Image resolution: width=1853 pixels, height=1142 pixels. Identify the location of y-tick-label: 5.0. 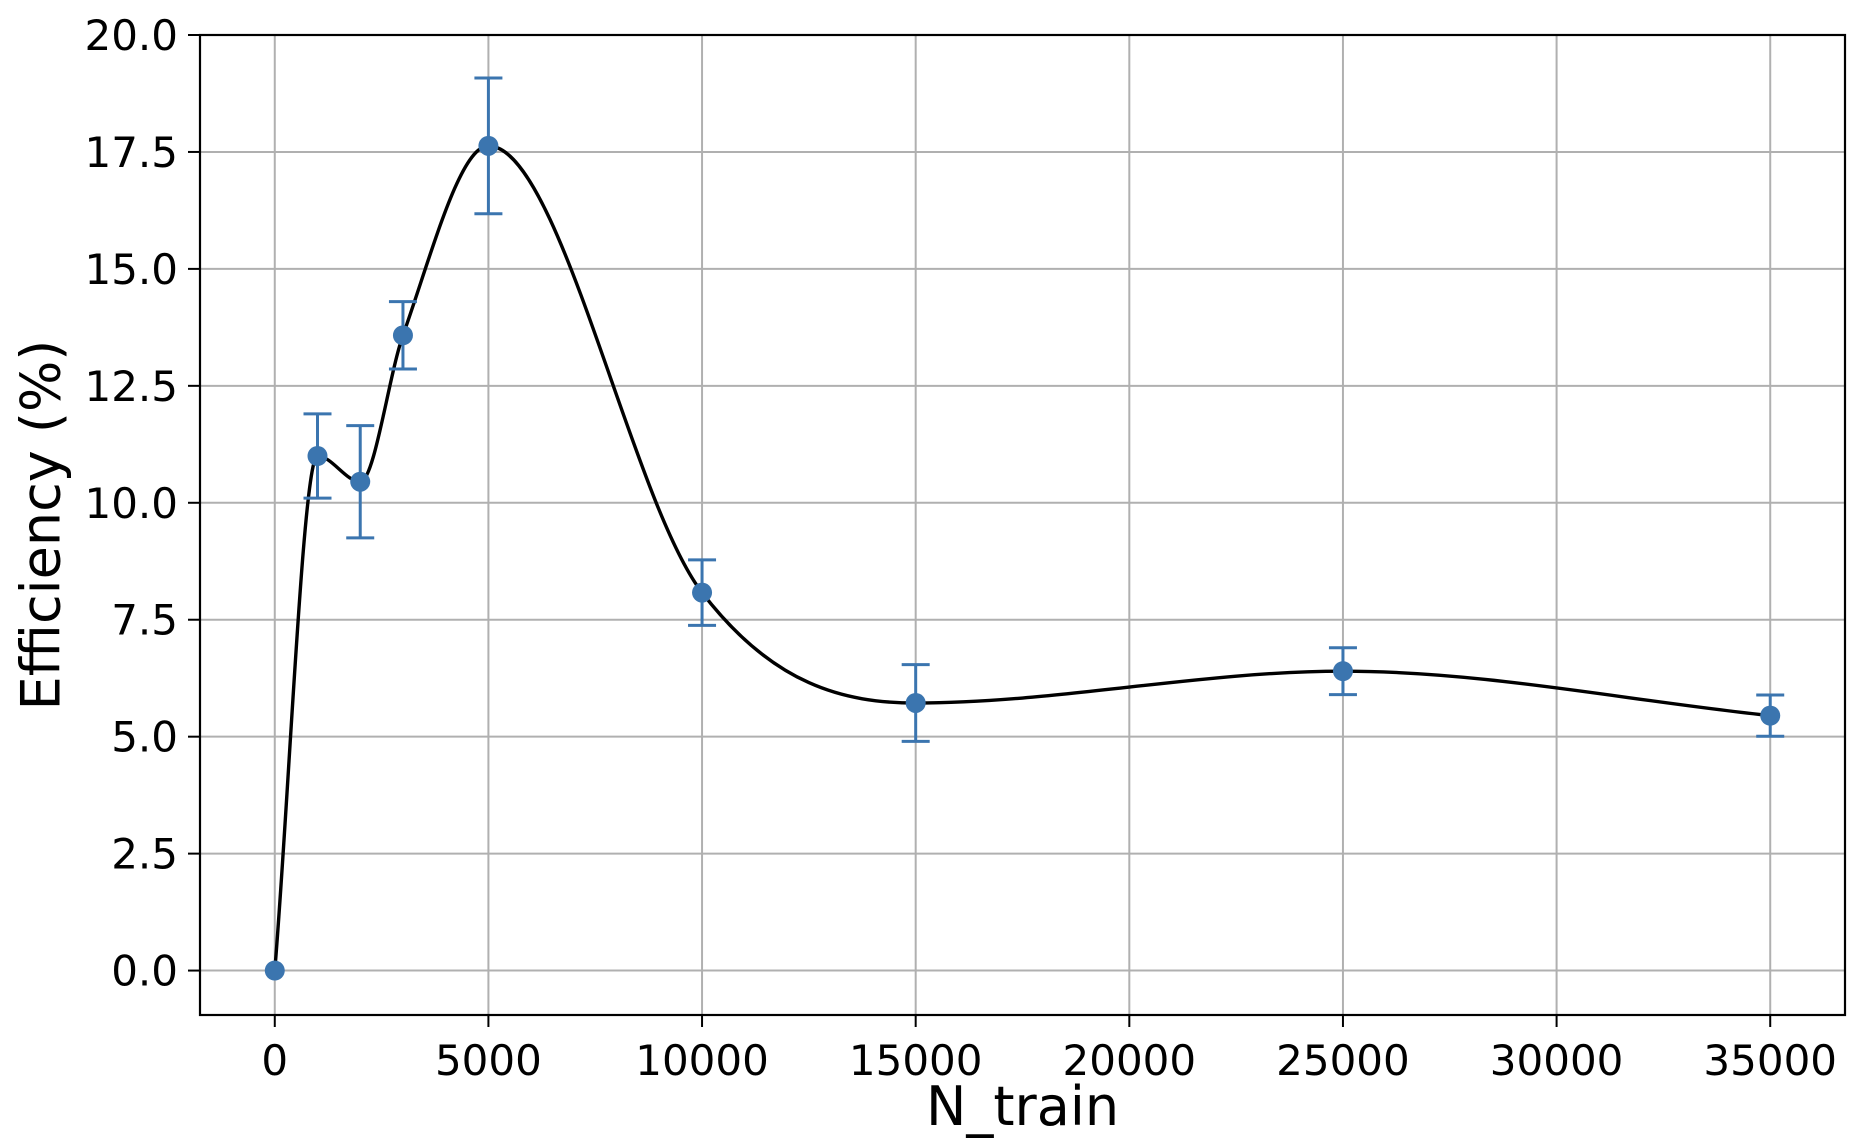
(144, 737).